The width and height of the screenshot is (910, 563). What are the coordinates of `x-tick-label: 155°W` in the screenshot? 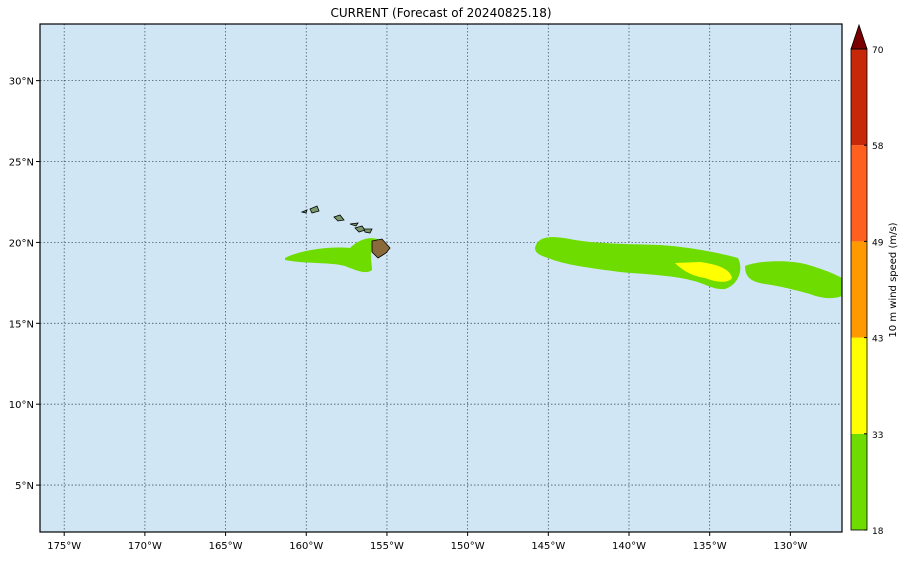 It's located at (387, 546).